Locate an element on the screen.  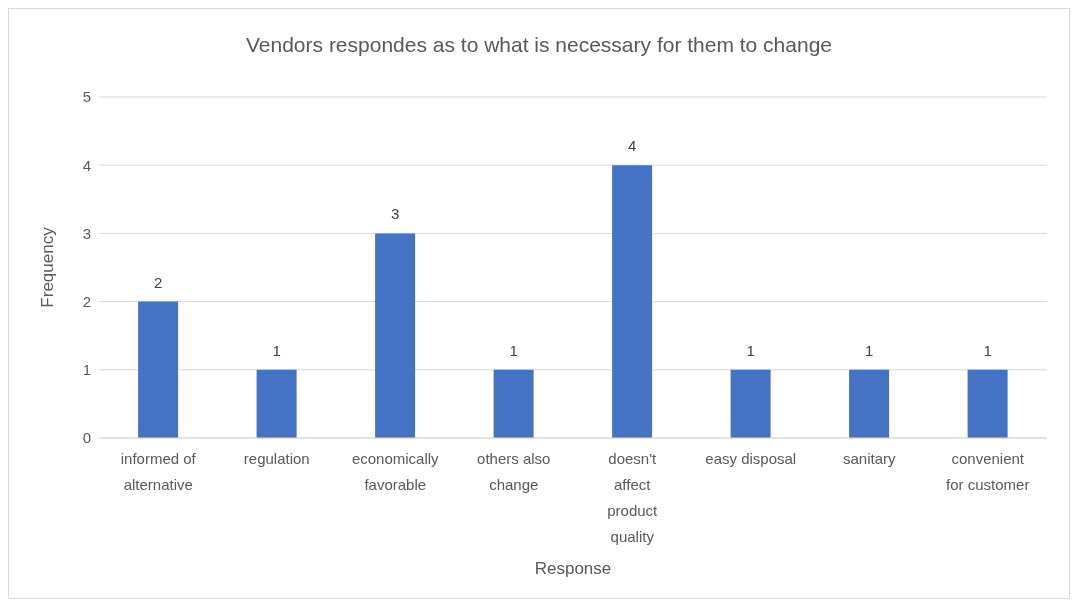
x-tick-label: regulation is located at coordinates (276, 458).